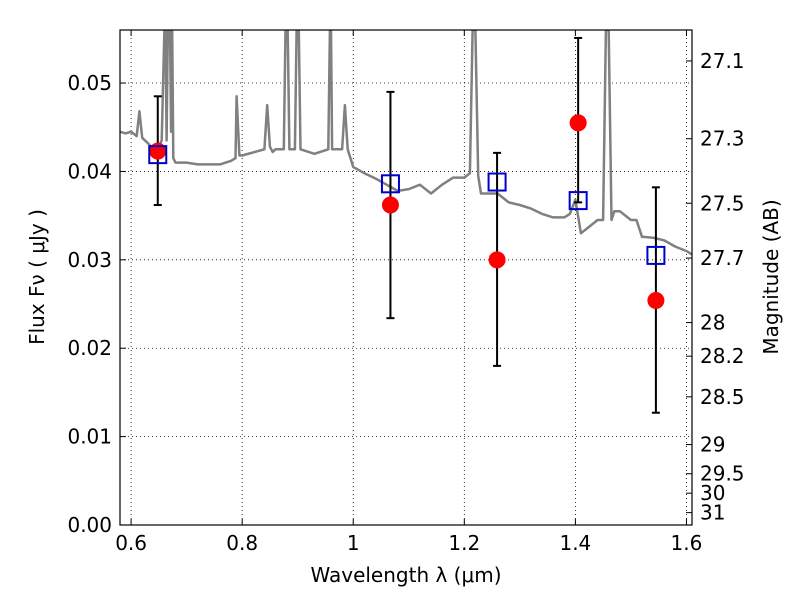 This screenshot has width=800, height=600. I want to click on y2-tick-label: 29.5, so click(722, 474).